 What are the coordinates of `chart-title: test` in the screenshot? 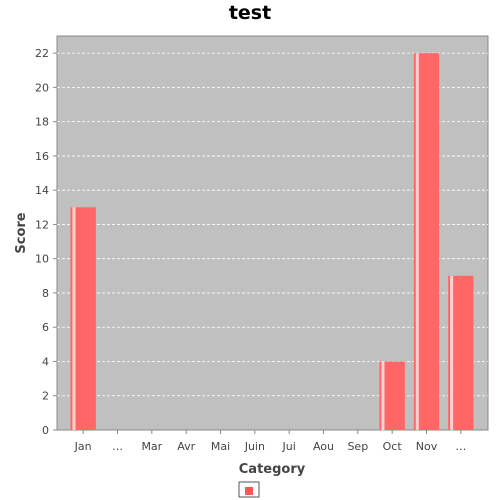 It's located at (250, 13).